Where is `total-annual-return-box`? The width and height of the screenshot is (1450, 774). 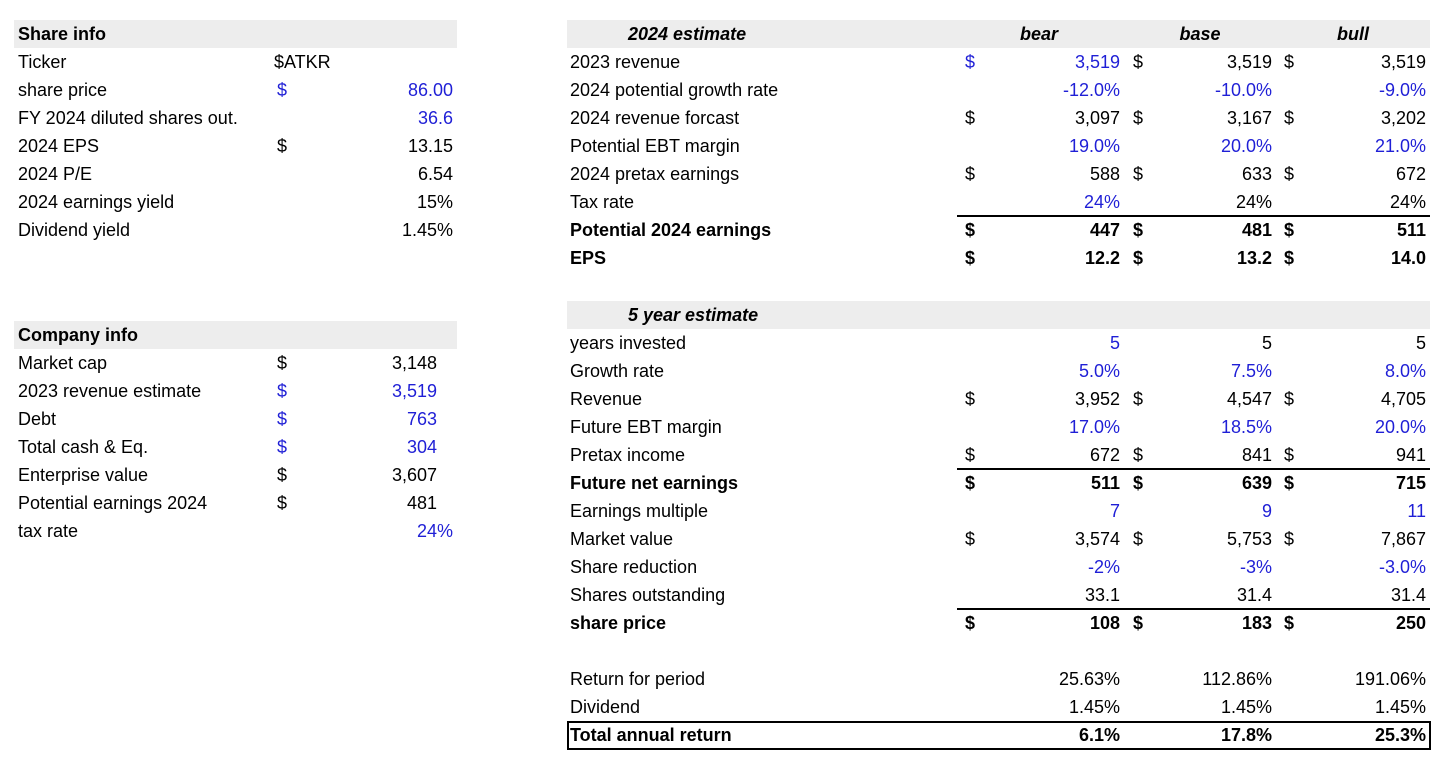
total-annual-return-box is located at coordinates (999, 735).